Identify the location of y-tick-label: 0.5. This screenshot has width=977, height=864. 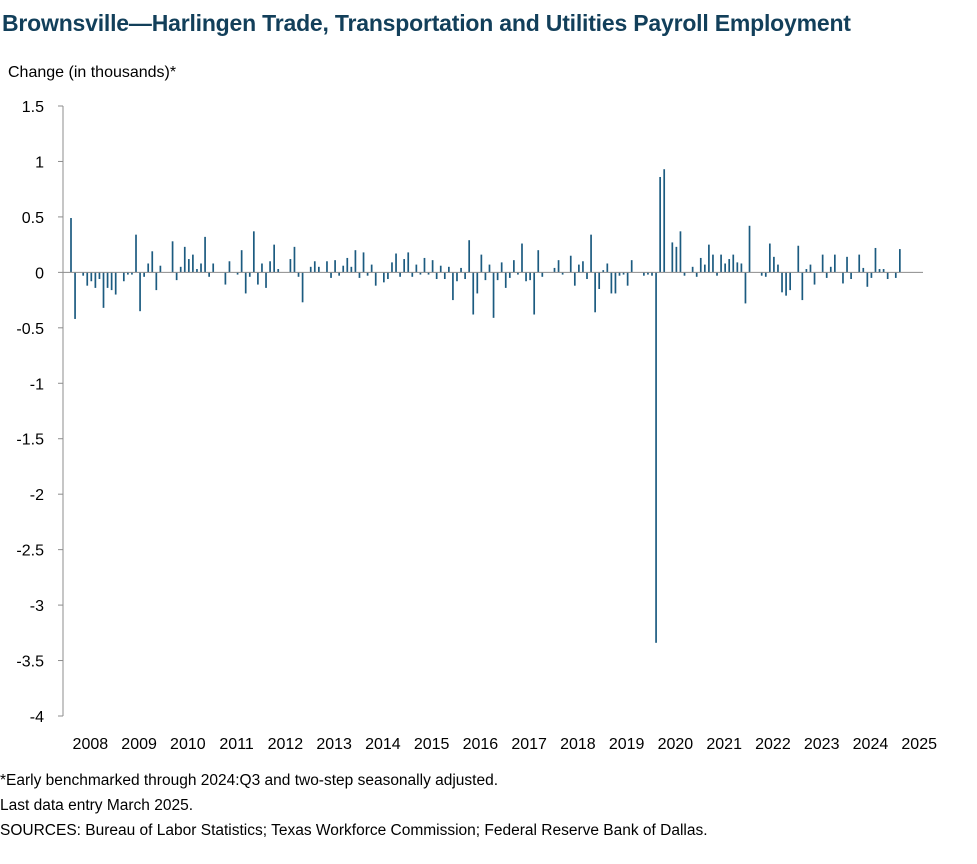
(33, 218).